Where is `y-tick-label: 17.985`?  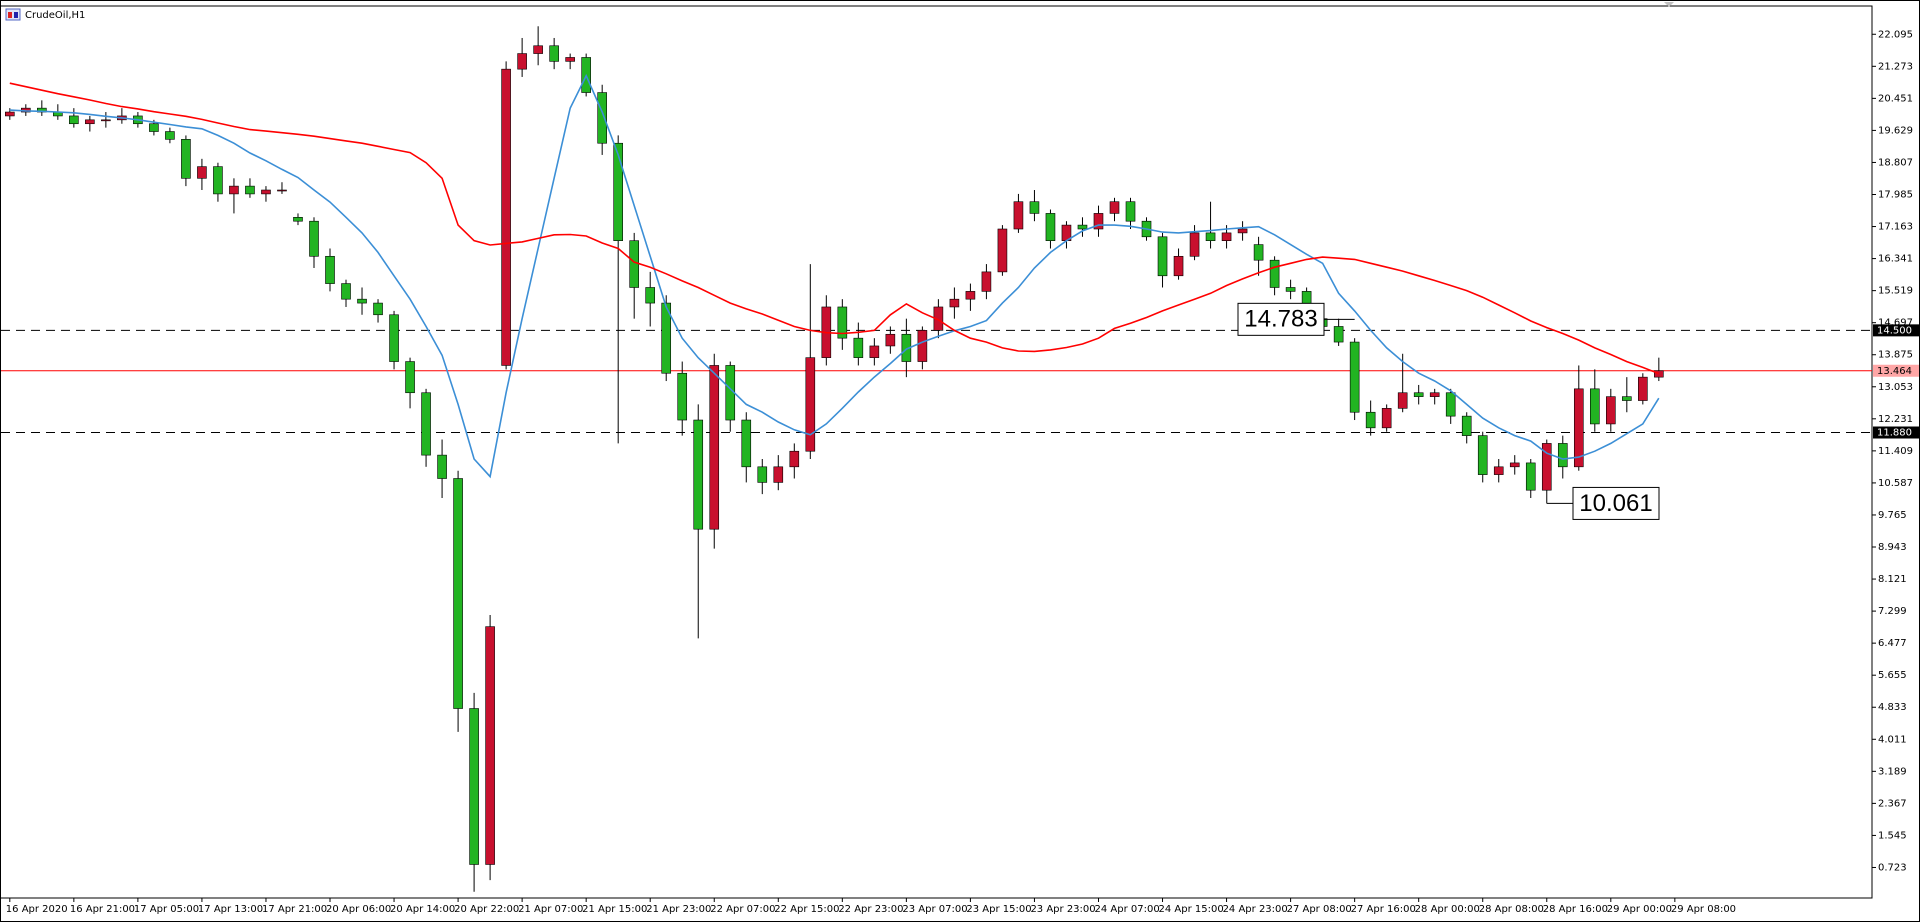
y-tick-label: 17.985 is located at coordinates (1895, 194).